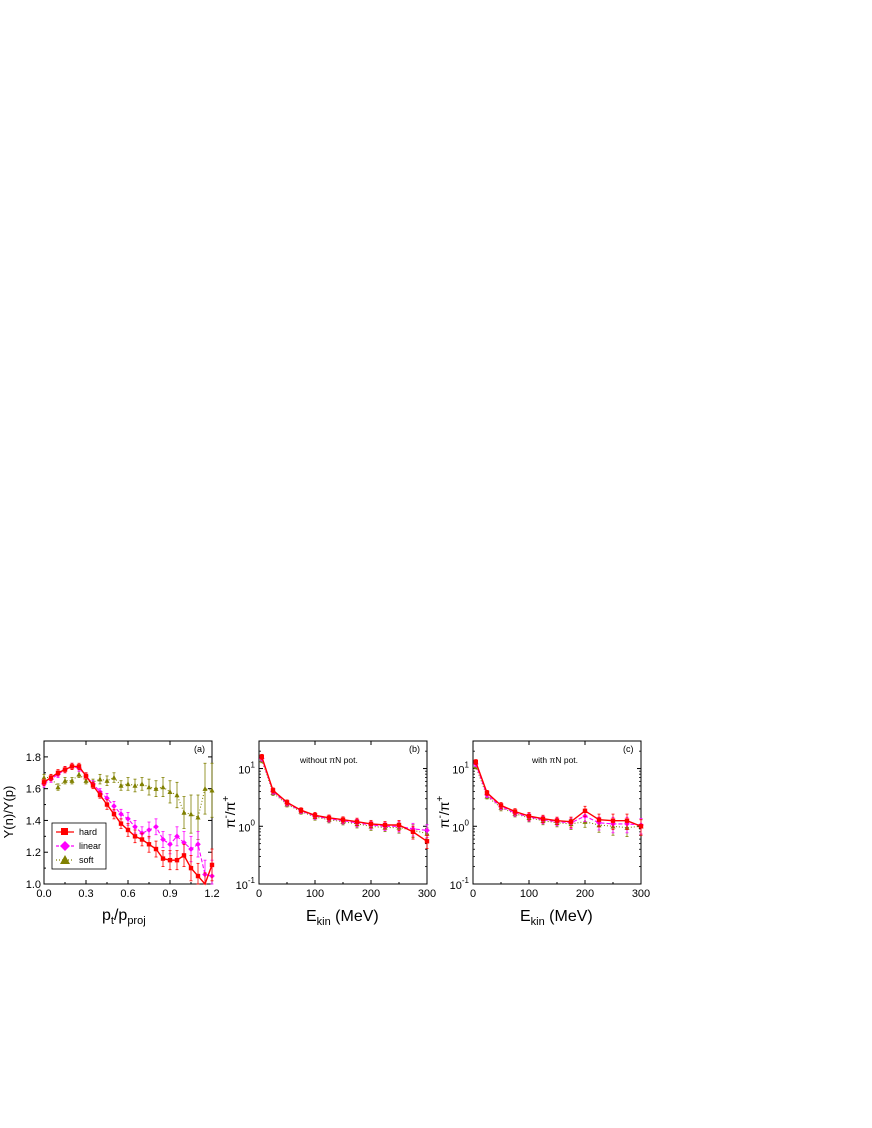  Describe the element at coordinates (641, 894) in the screenshot. I see `xtick-label-c: 300` at that location.